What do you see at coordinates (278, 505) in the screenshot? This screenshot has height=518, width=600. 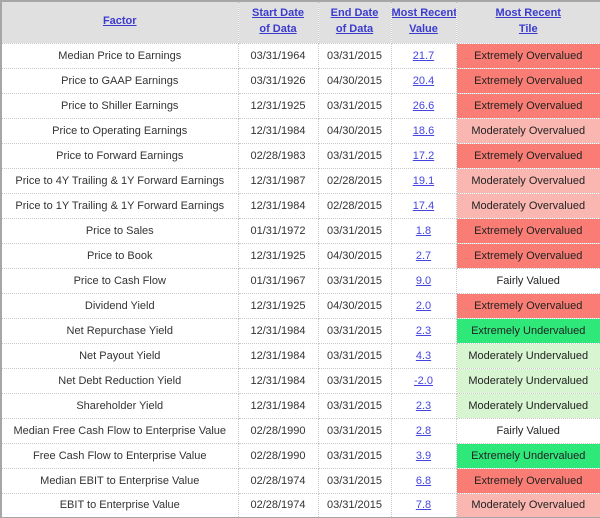 I see `start-date-cell: 02/28/1974` at bounding box center [278, 505].